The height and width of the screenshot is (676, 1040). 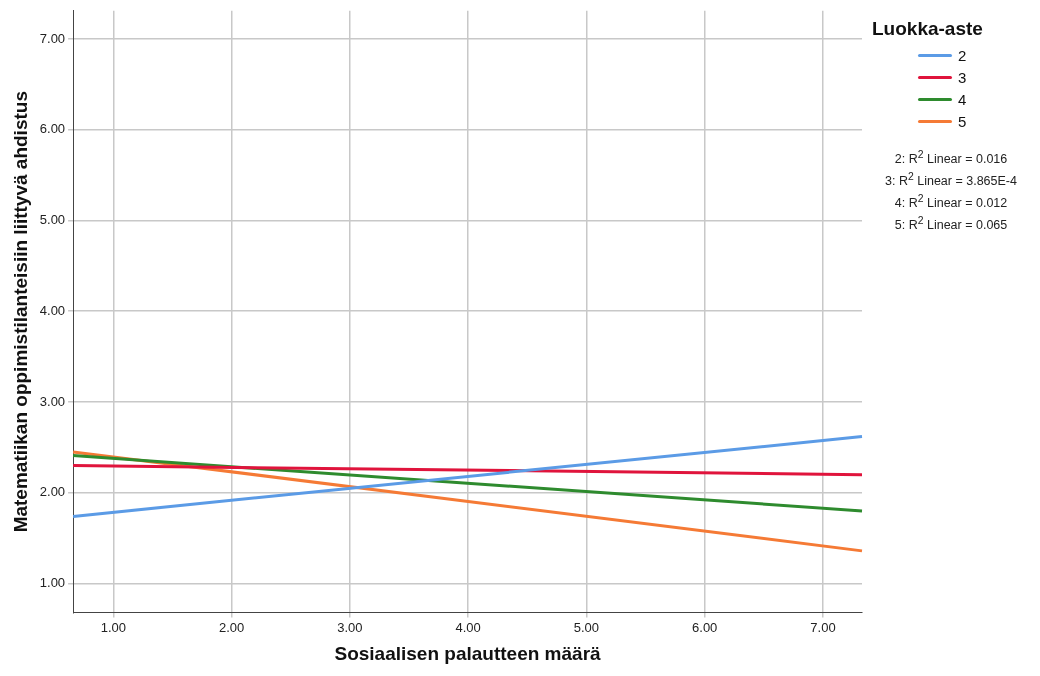 What do you see at coordinates (962, 55) in the screenshot?
I see `legend-label: 2` at bounding box center [962, 55].